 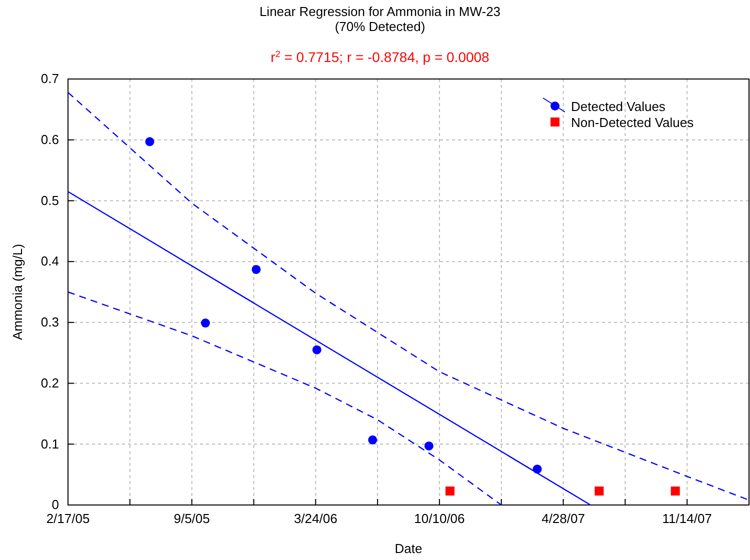 I want to click on chart-subtitle: (70% Detected), so click(x=380, y=26).